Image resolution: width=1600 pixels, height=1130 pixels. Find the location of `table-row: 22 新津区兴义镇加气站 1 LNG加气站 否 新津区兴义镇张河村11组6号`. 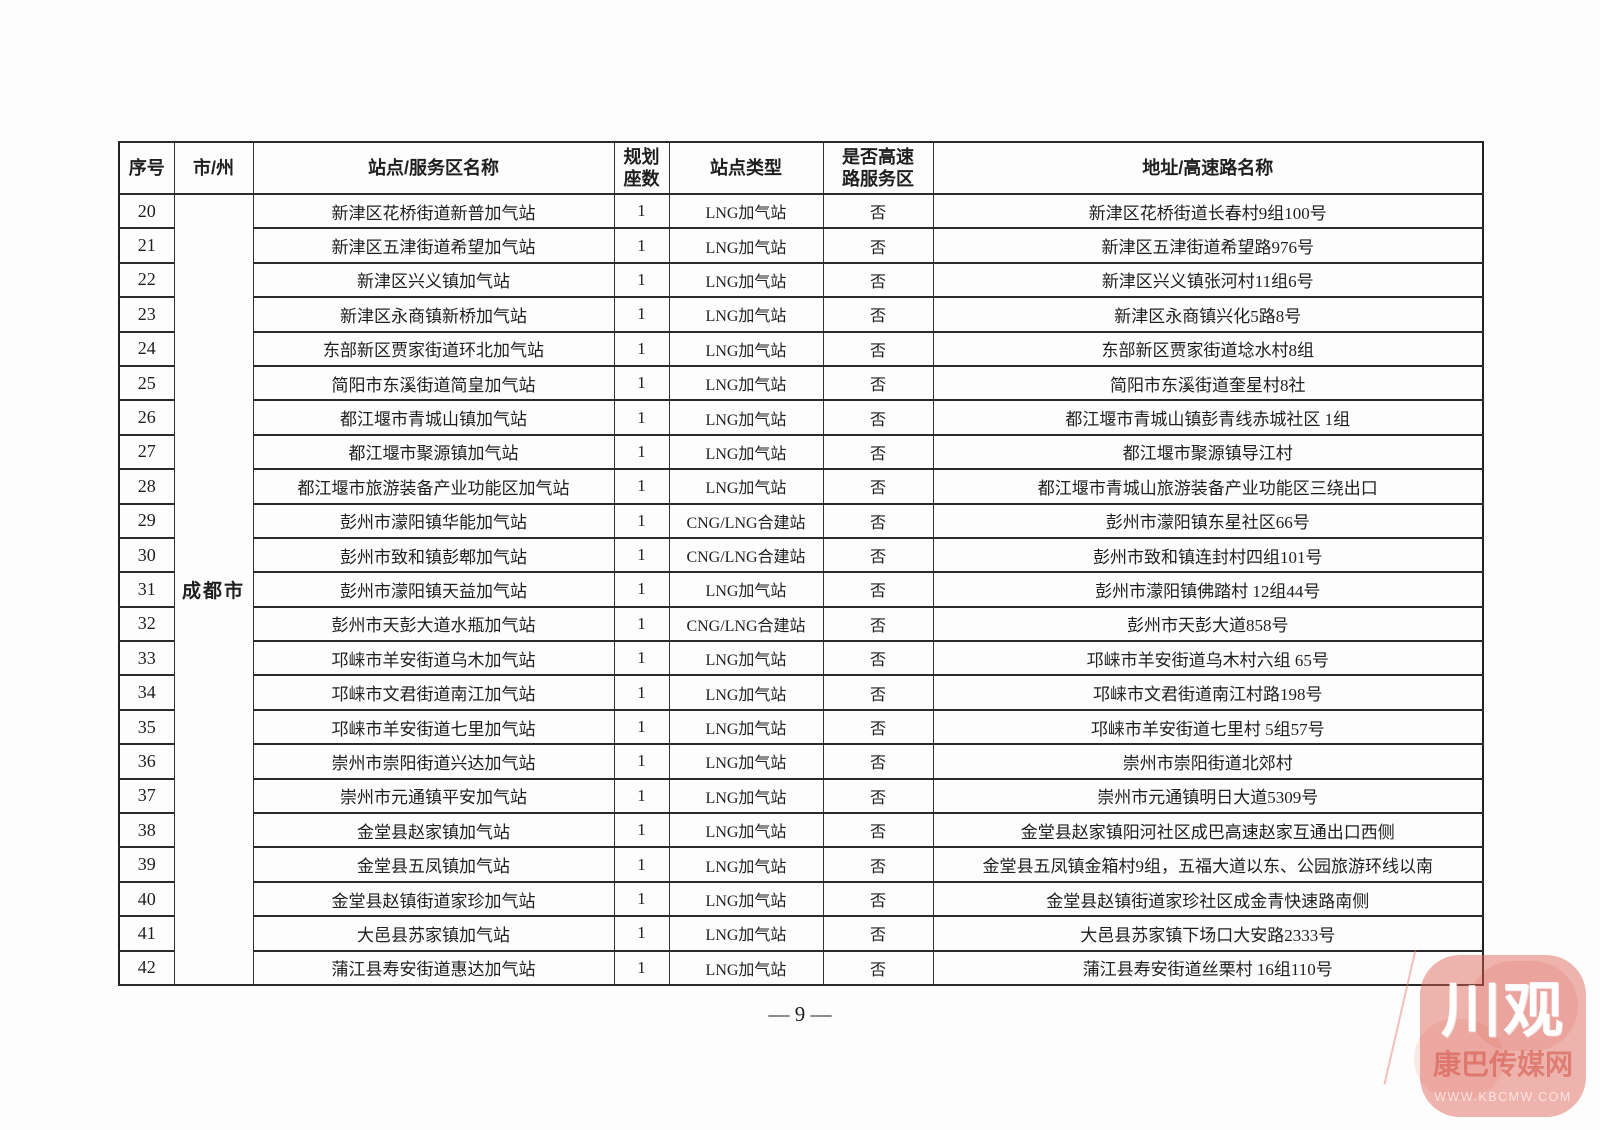

table-row: 22 新津区兴义镇加气站 1 LNG加气站 否 新津区兴义镇张河村11组6号 is located at coordinates (801, 280).